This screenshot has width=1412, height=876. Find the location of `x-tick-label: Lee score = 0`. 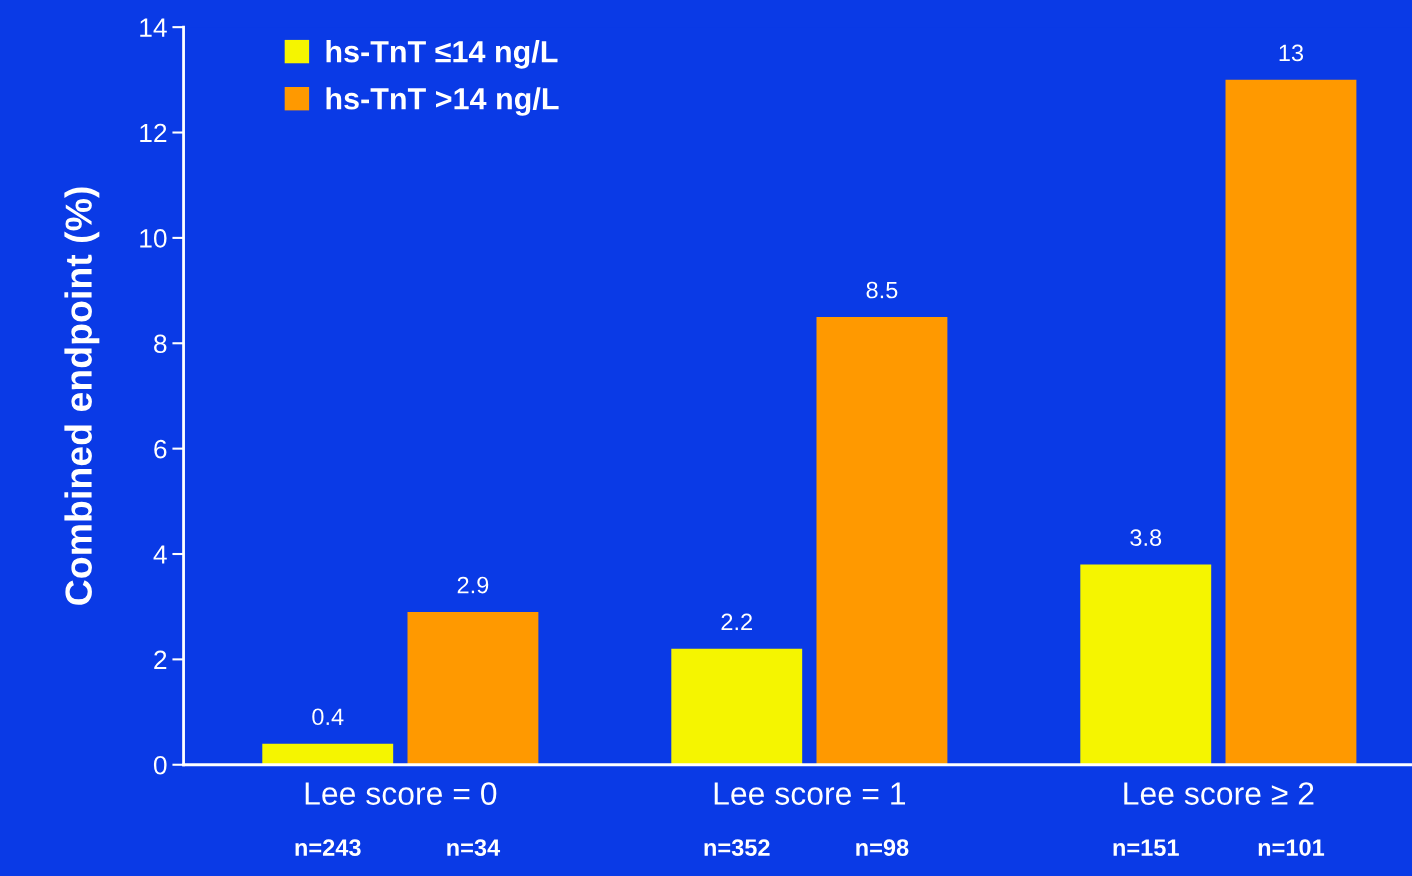

x-tick-label: Lee score = 0 is located at coordinates (401, 793).